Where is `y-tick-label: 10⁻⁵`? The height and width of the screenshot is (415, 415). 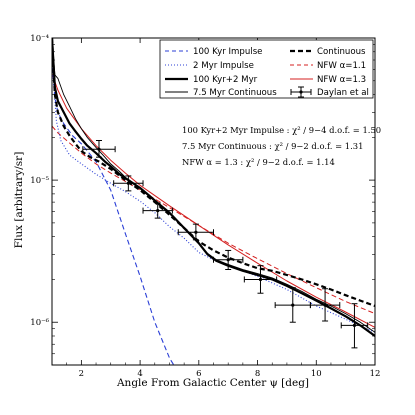
y-tick-label: 10⁻⁵ is located at coordinates (39, 181).